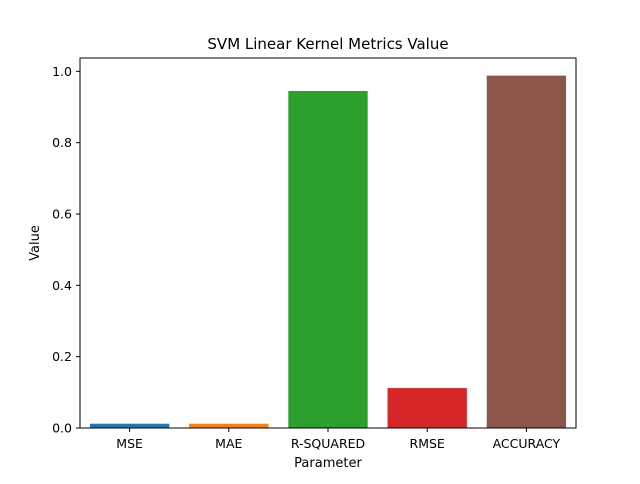 The height and width of the screenshot is (484, 640). I want to click on y-tick-label: 0.4, so click(62, 285).